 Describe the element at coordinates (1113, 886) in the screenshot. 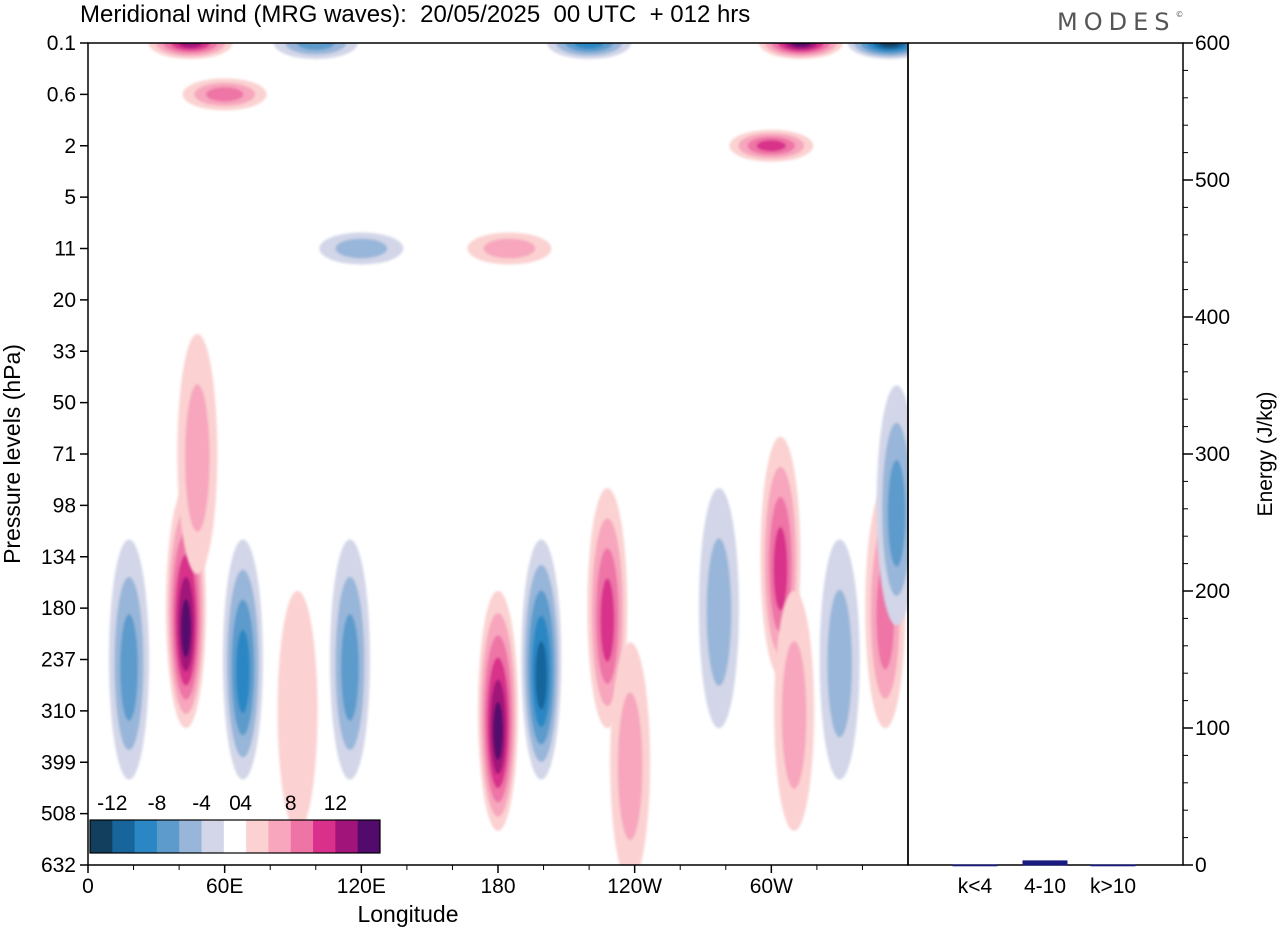

I see `energy-category-label: k>10` at that location.